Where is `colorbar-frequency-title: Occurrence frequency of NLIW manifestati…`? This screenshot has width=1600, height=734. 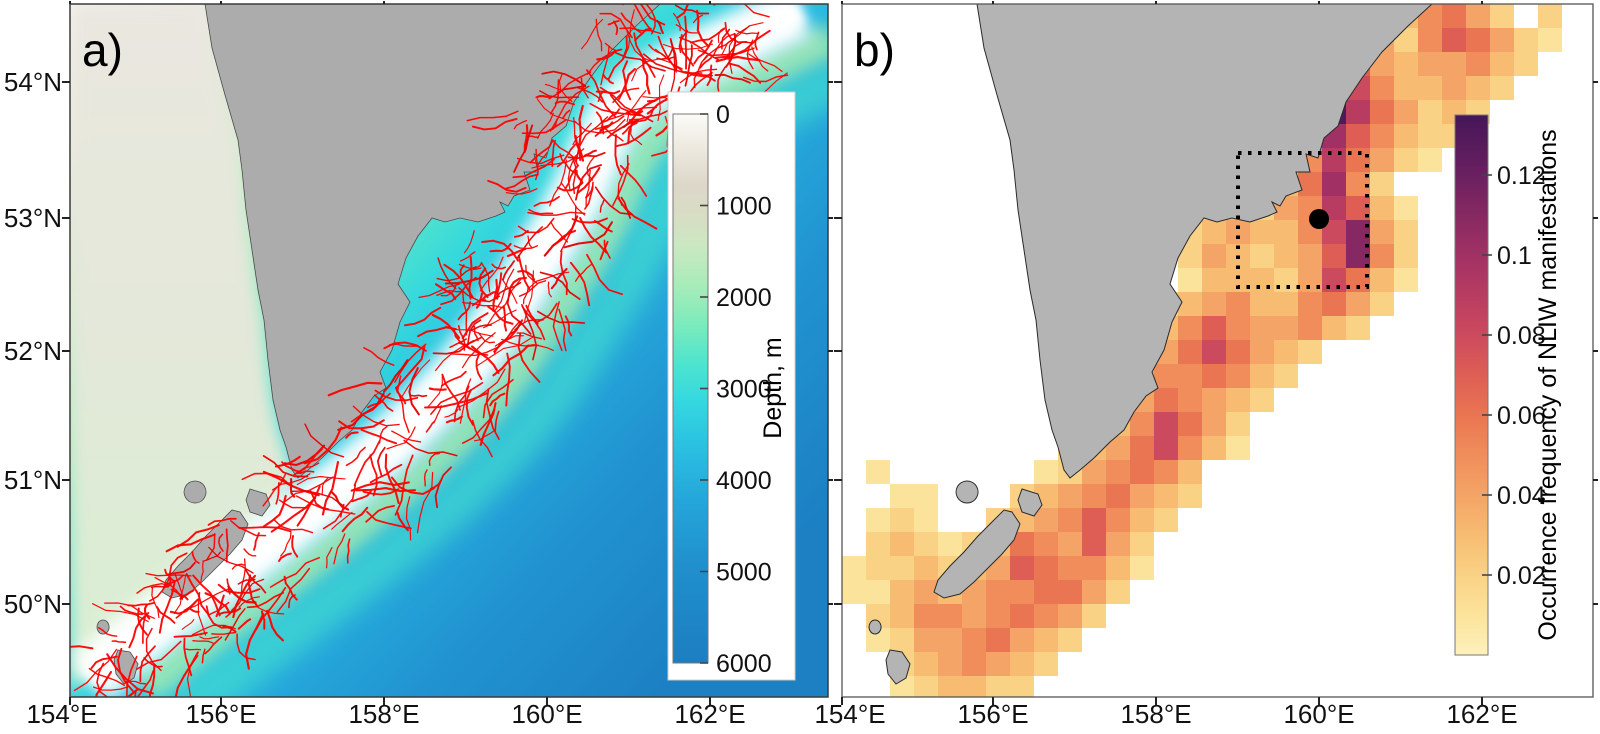
colorbar-frequency-title: Occurrence frequency of NLIW manifestati… is located at coordinates (1548, 384).